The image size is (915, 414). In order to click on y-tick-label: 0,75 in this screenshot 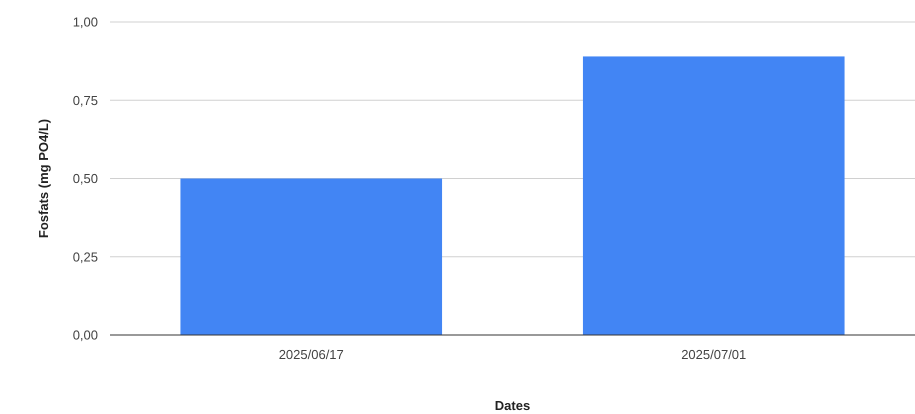, I will do `click(85, 100)`.